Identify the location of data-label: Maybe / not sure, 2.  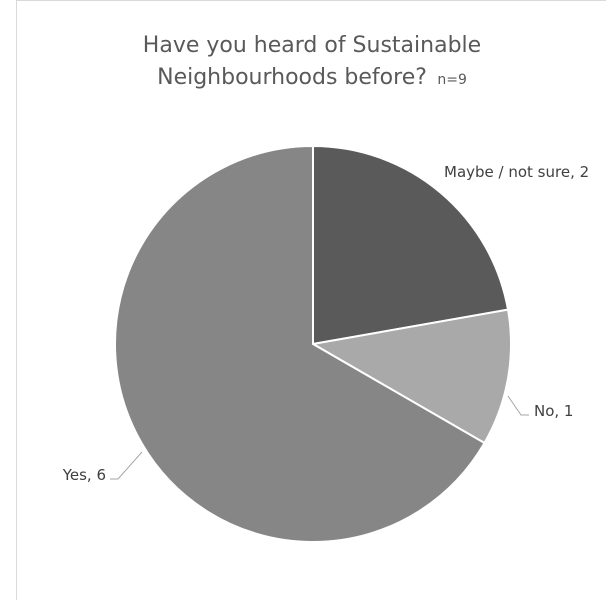
(516, 172).